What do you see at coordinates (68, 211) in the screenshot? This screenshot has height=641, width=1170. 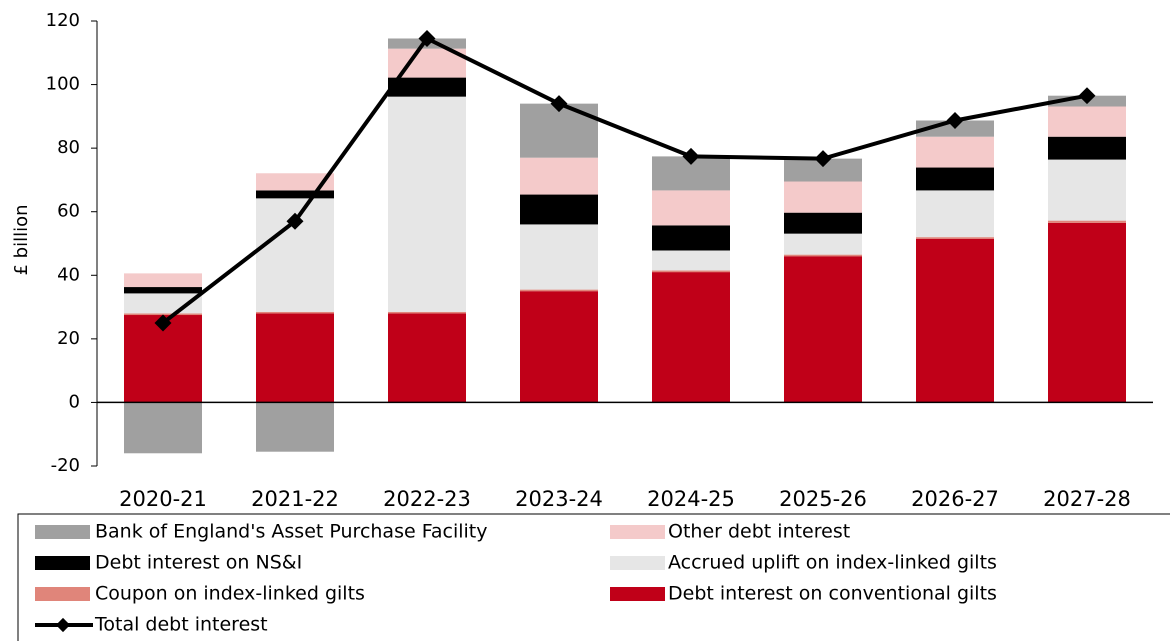 I see `y-tick-label: 60` at bounding box center [68, 211].